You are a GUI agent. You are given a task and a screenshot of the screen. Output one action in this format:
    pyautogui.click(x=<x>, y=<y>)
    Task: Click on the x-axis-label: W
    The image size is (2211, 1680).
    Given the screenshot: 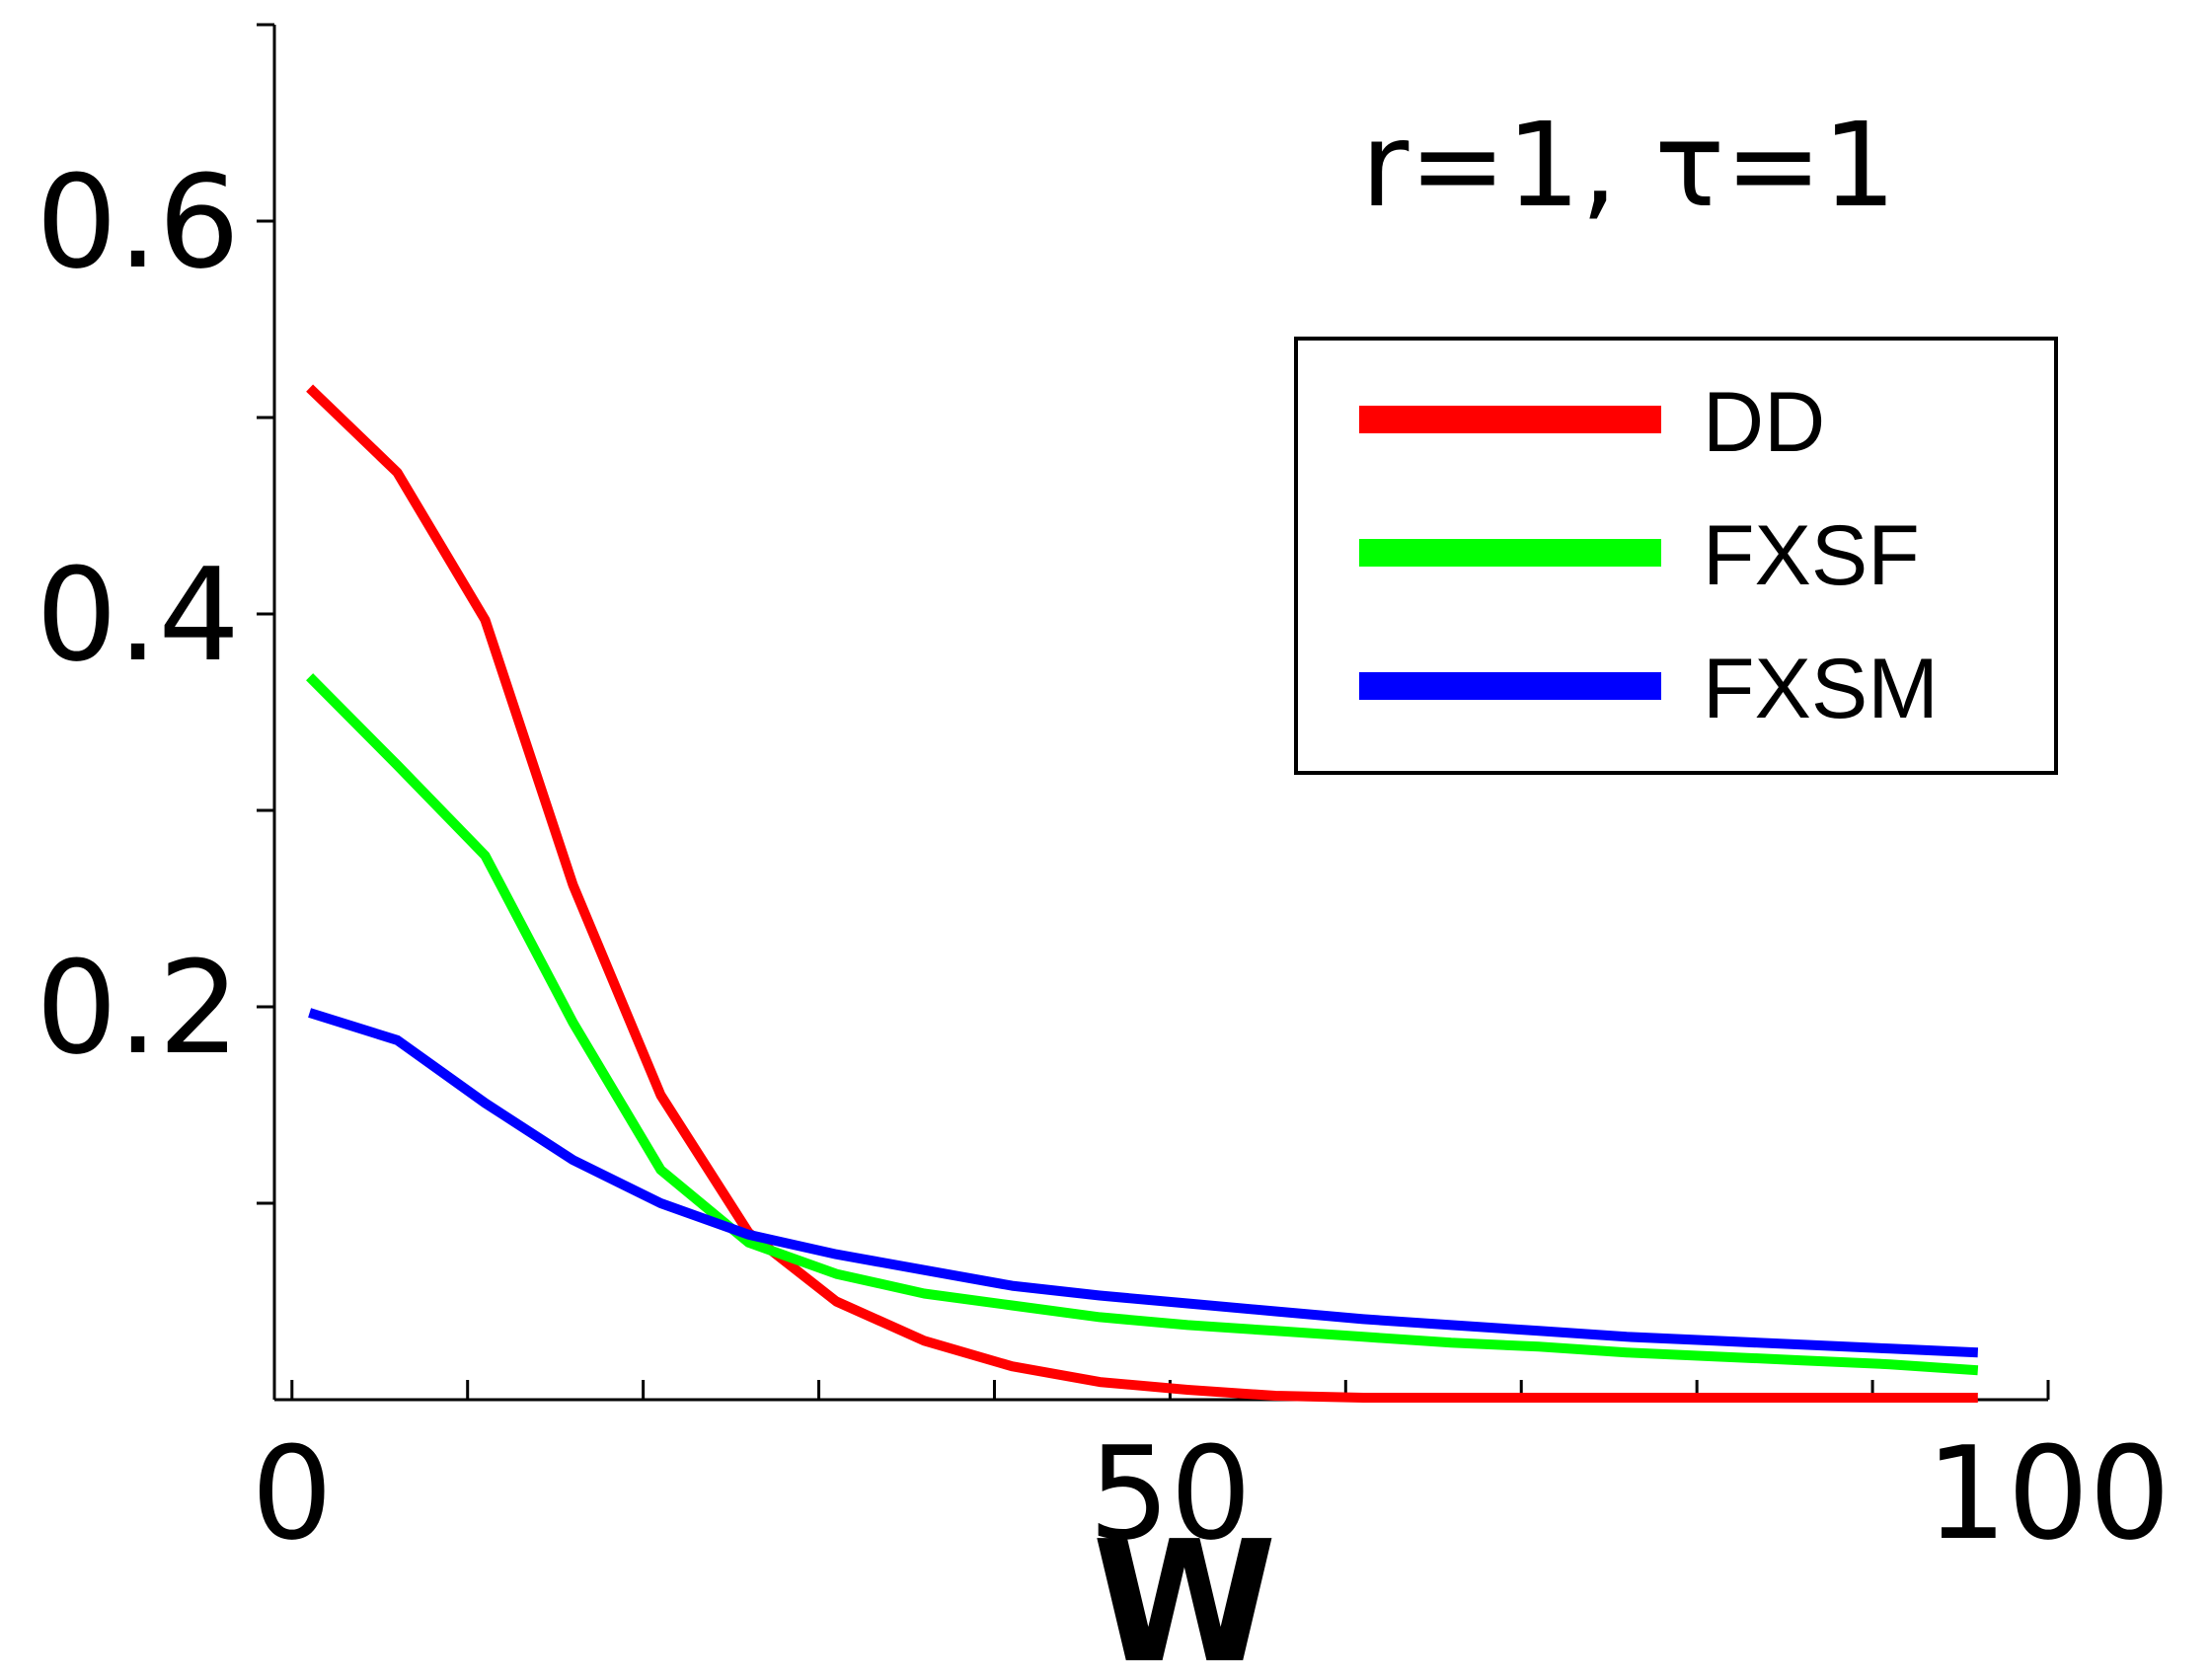 What is the action you would take?
    pyautogui.click(x=1185, y=1592)
    